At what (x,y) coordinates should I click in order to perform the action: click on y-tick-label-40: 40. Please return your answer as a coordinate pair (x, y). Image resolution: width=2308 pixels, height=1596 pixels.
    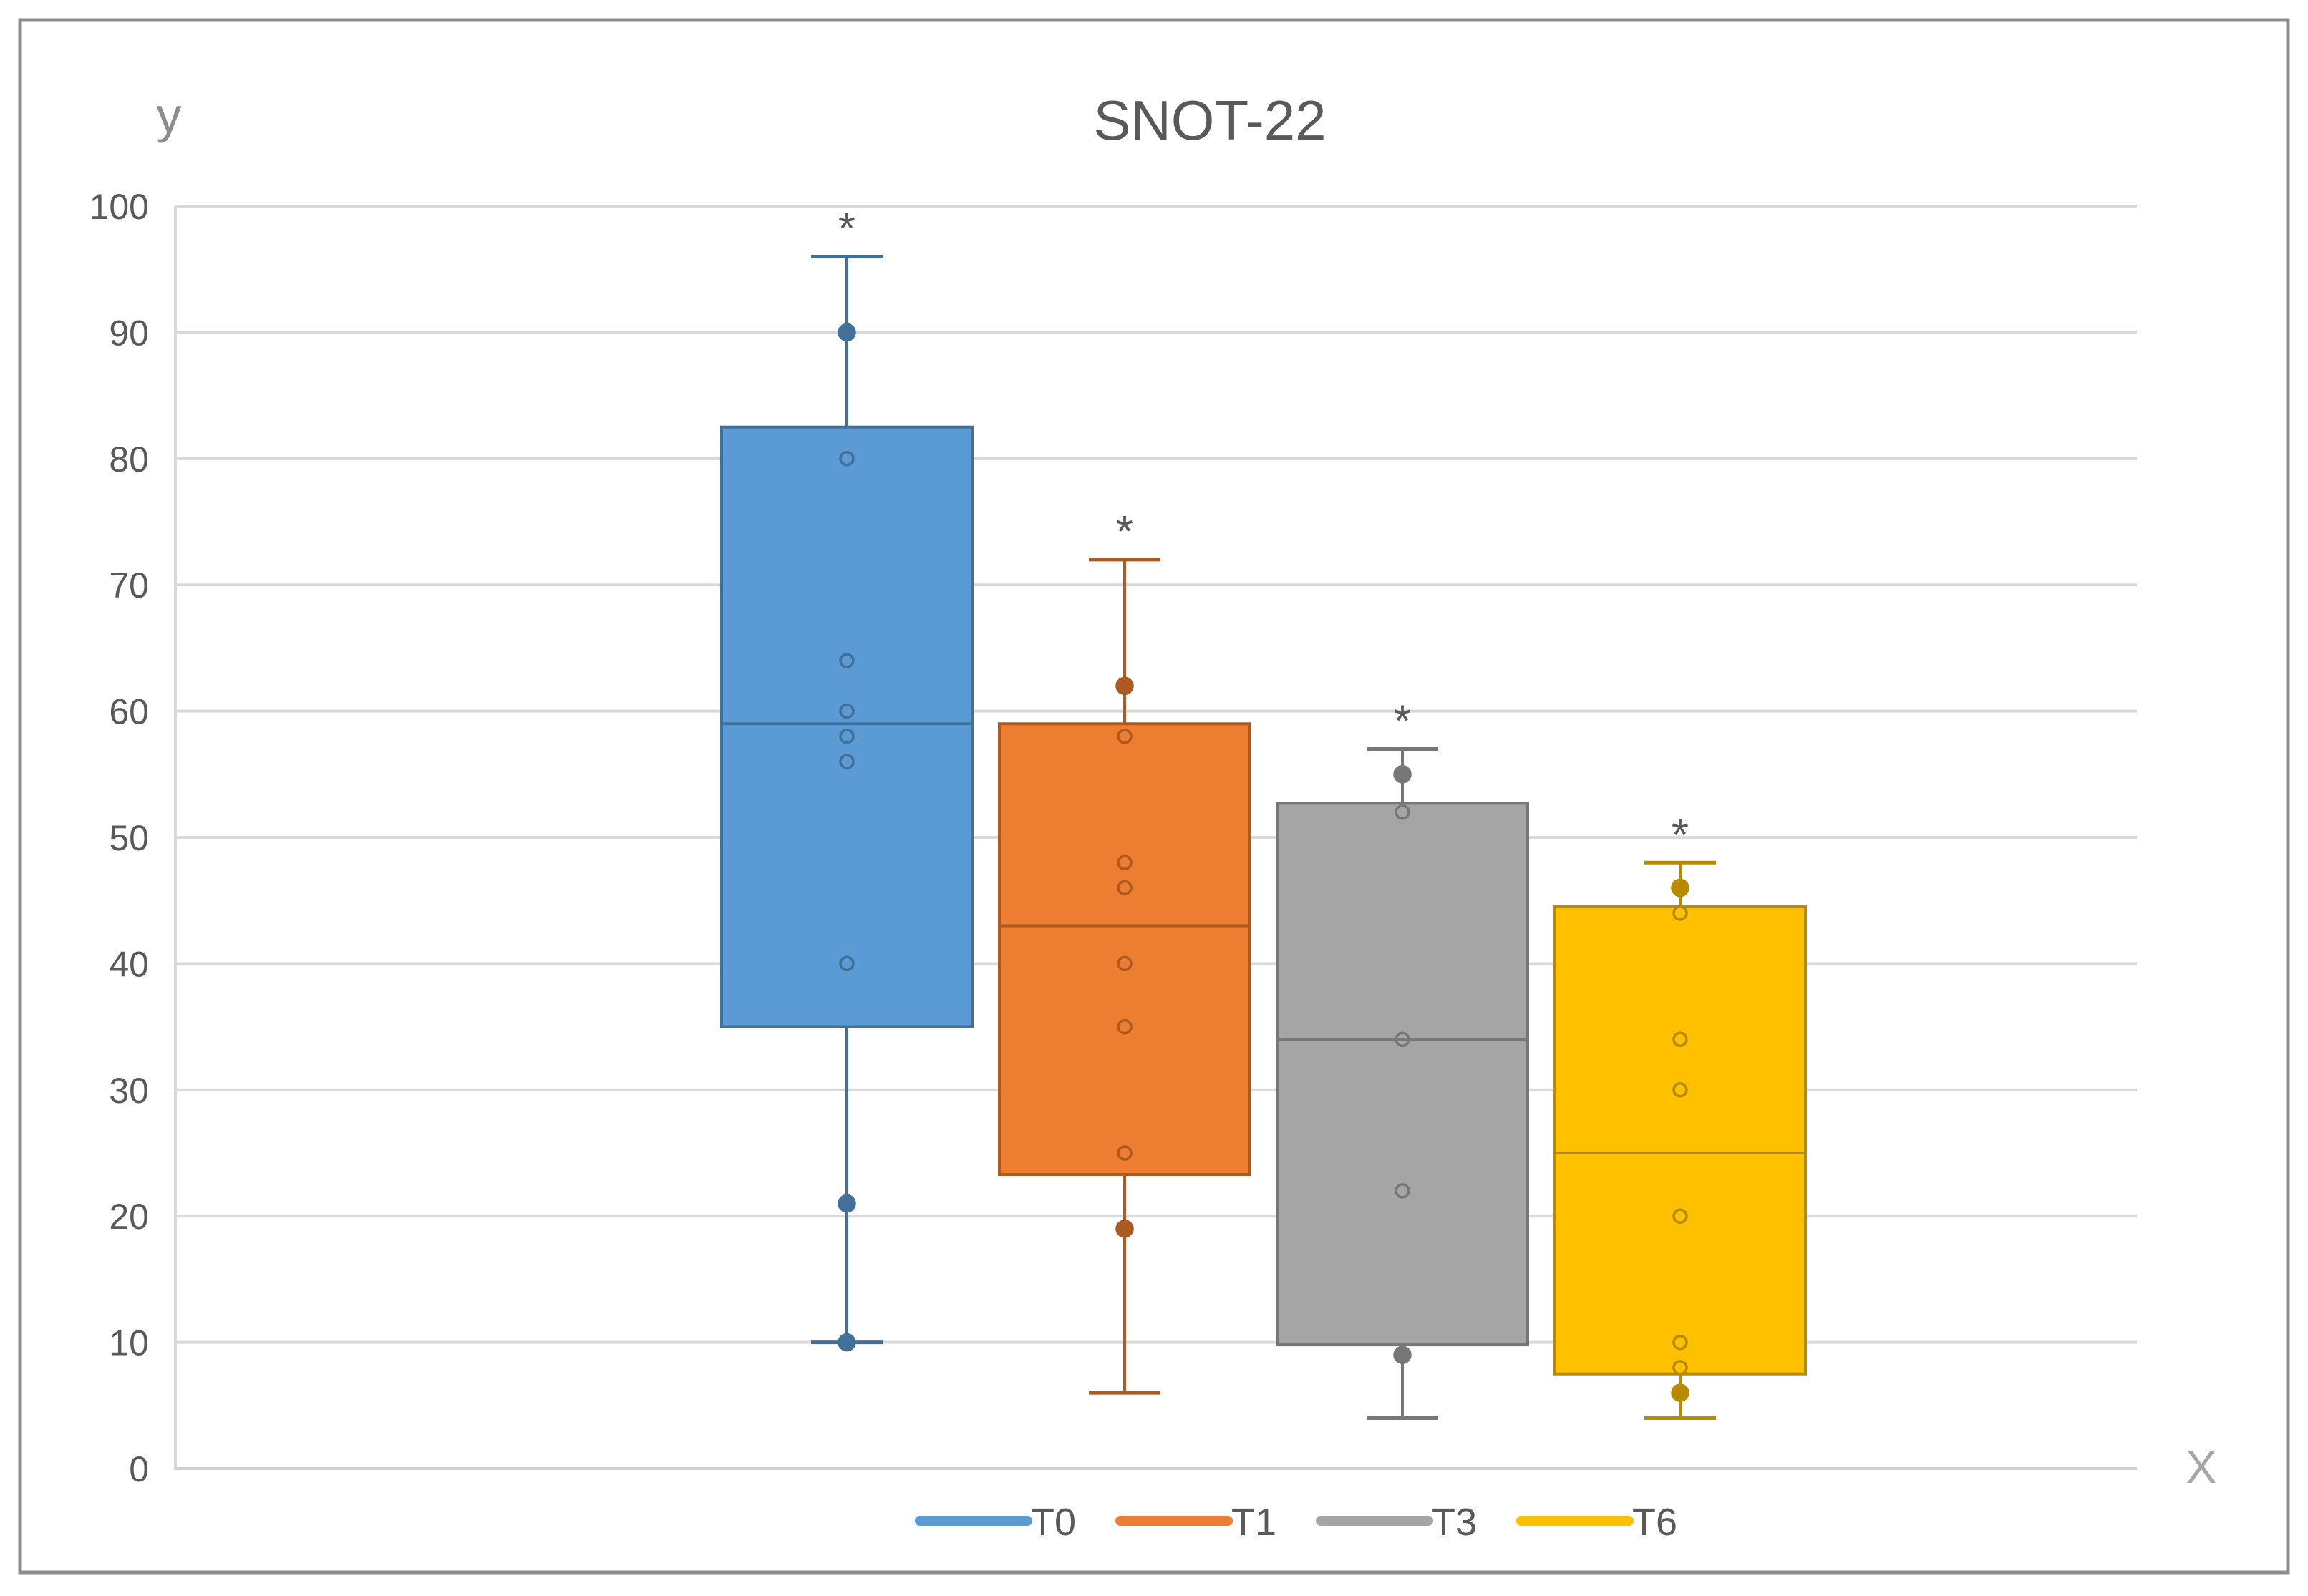
    Looking at the image, I should click on (129, 964).